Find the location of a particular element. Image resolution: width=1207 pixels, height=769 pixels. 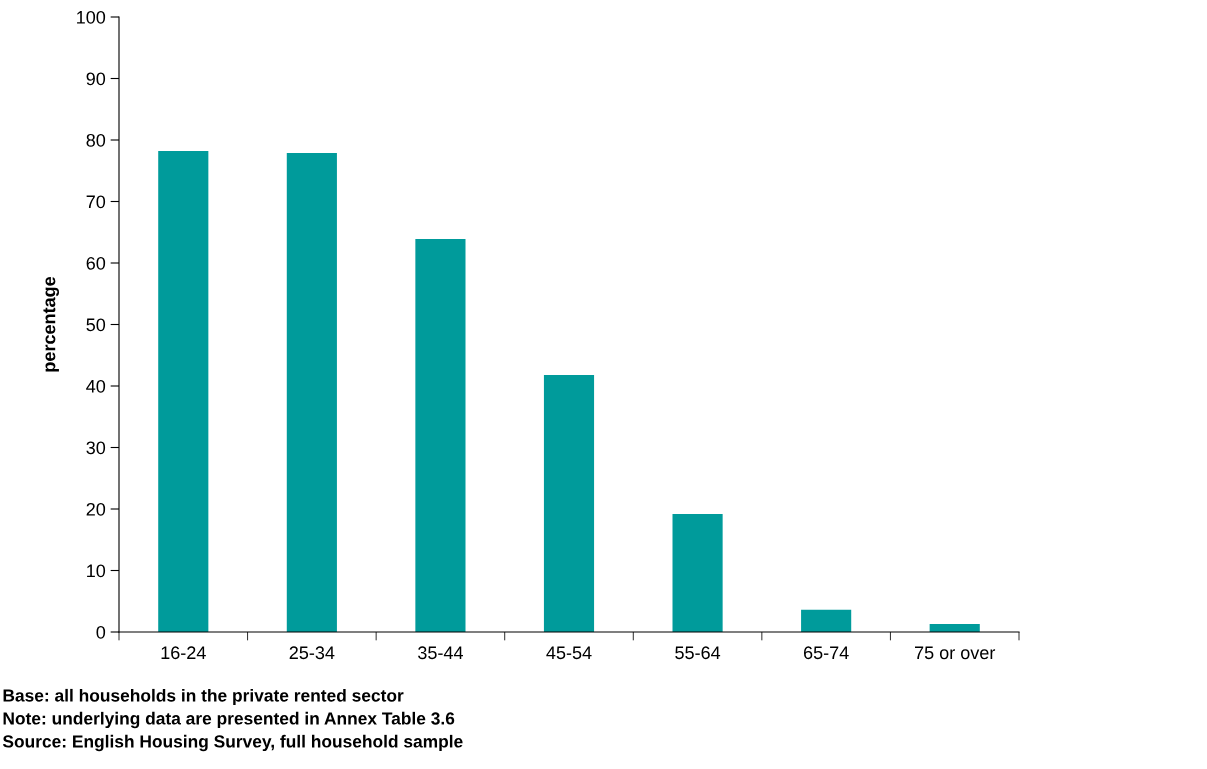

y-tick-label: 70 is located at coordinates (96, 202).